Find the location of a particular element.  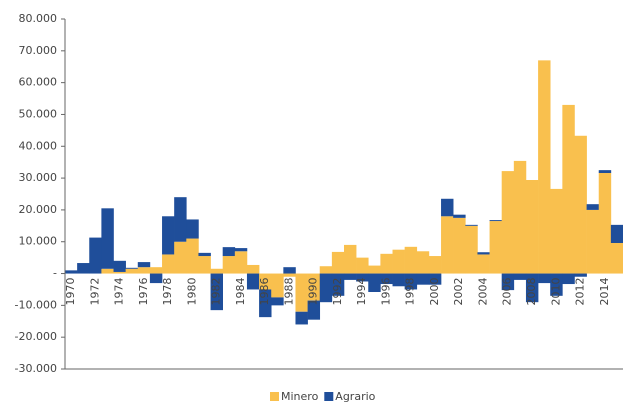

x-tick-label: 2012 is located at coordinates (580, 292).